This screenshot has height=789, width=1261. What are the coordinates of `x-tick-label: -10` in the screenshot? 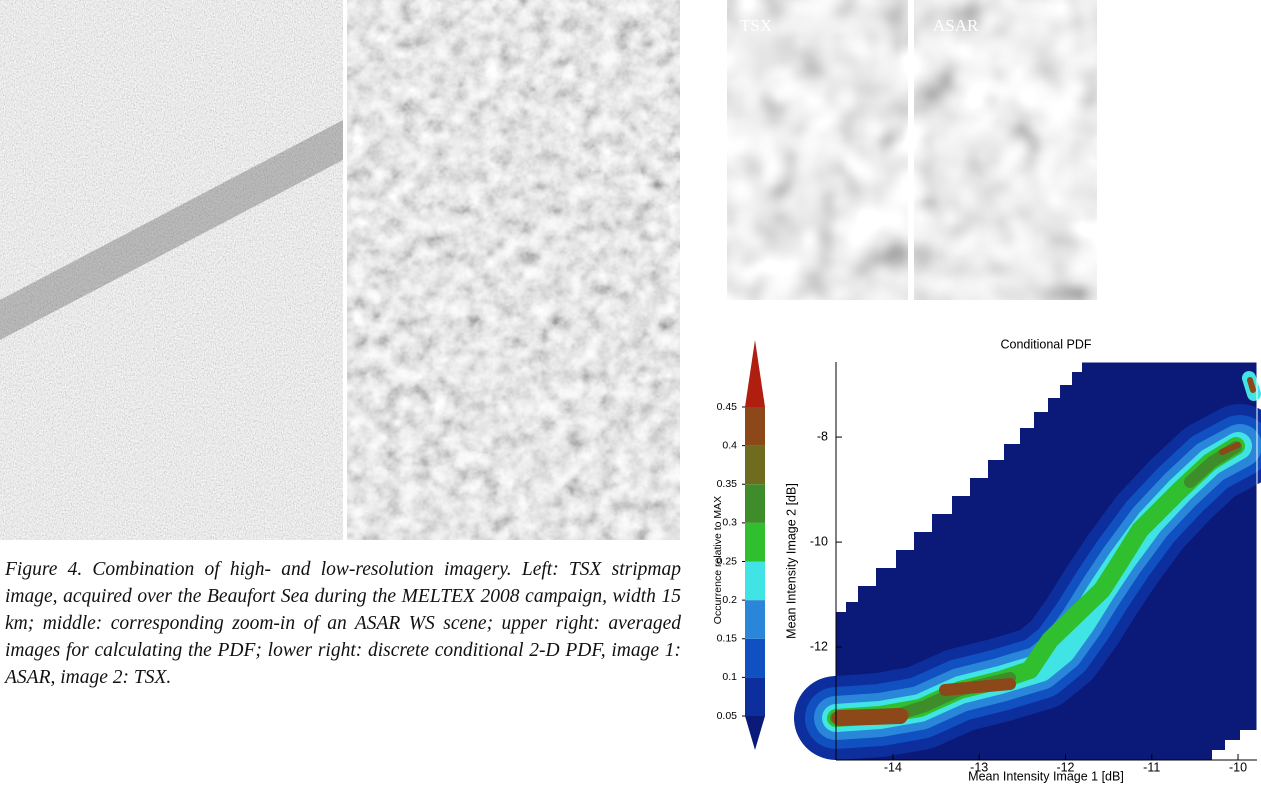 It's located at (1238, 767).